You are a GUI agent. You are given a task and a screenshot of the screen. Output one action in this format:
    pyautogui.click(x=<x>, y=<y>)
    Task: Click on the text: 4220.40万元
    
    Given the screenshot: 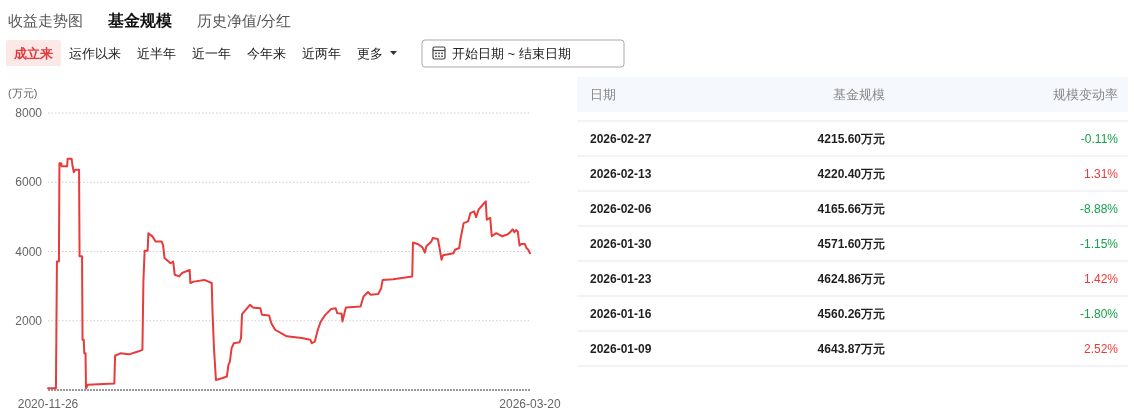 What is the action you would take?
    pyautogui.click(x=851, y=173)
    